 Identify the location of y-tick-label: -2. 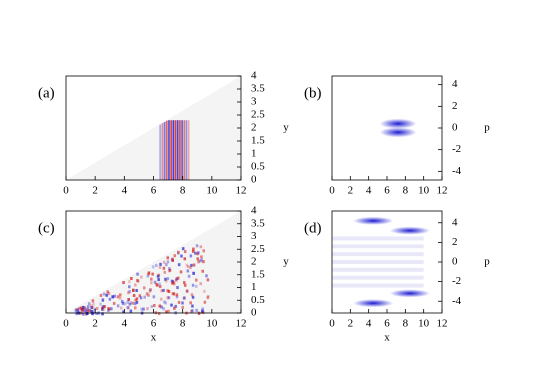
(456, 281).